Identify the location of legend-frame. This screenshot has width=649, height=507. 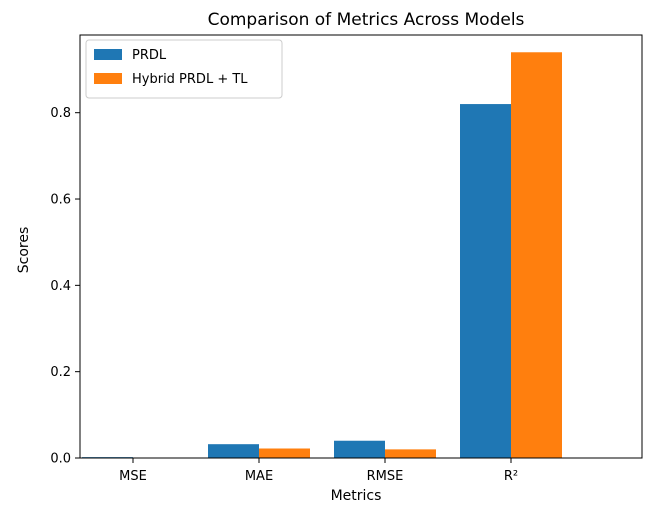
(184, 69).